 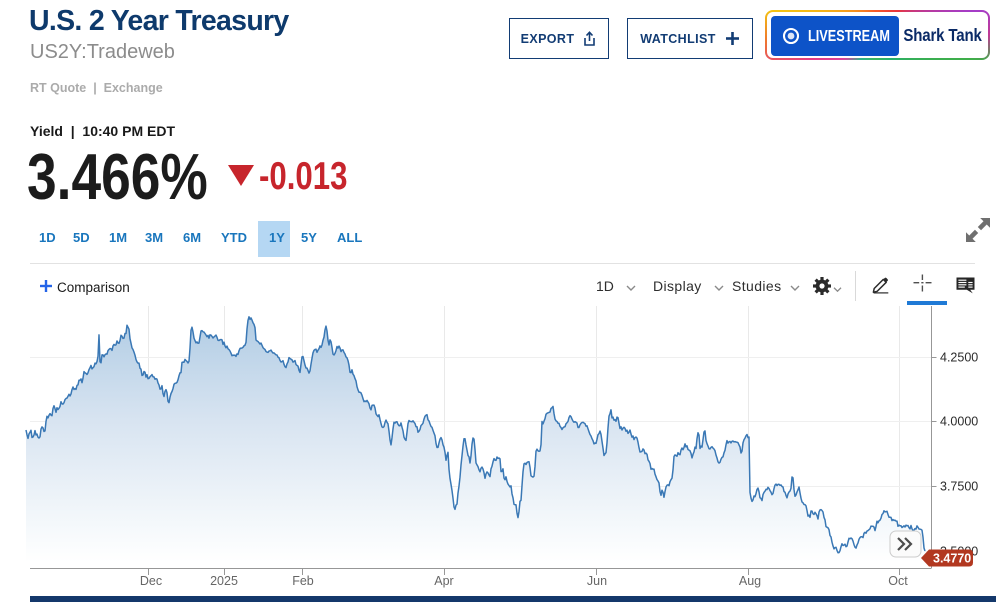 What do you see at coordinates (224, 581) in the screenshot?
I see `svg-text: 2025` at bounding box center [224, 581].